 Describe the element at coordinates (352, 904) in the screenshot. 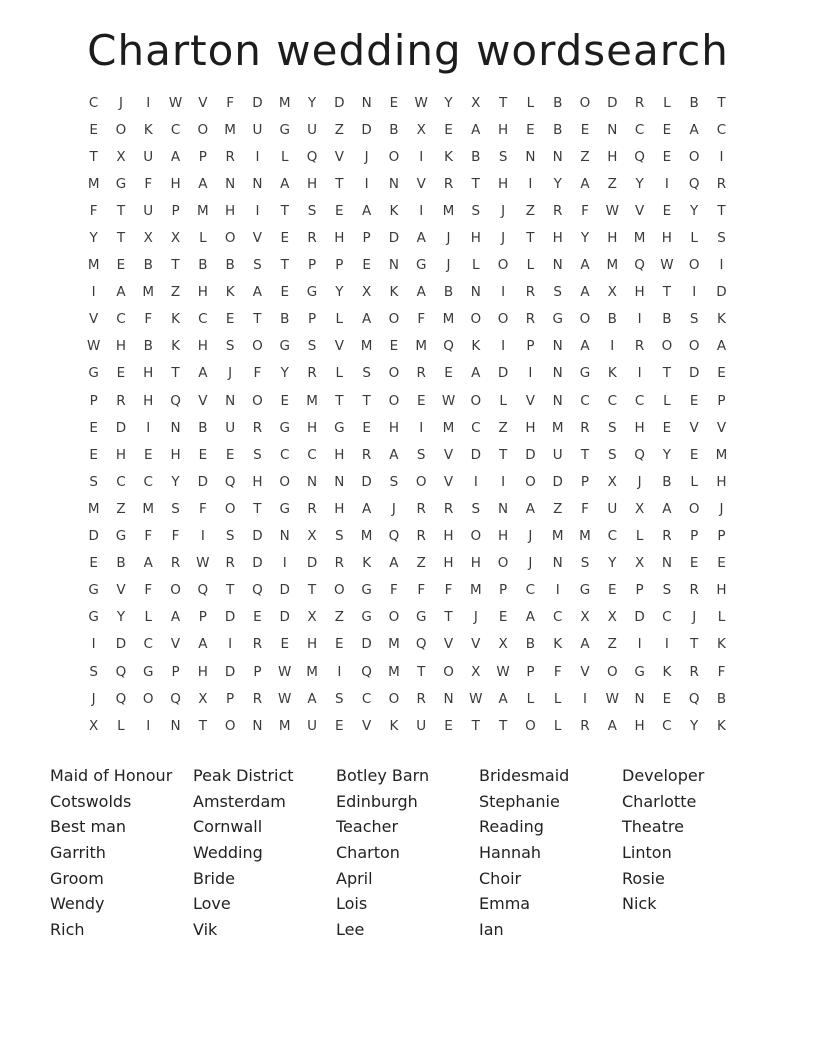

I see `word-item: Lois` at that location.